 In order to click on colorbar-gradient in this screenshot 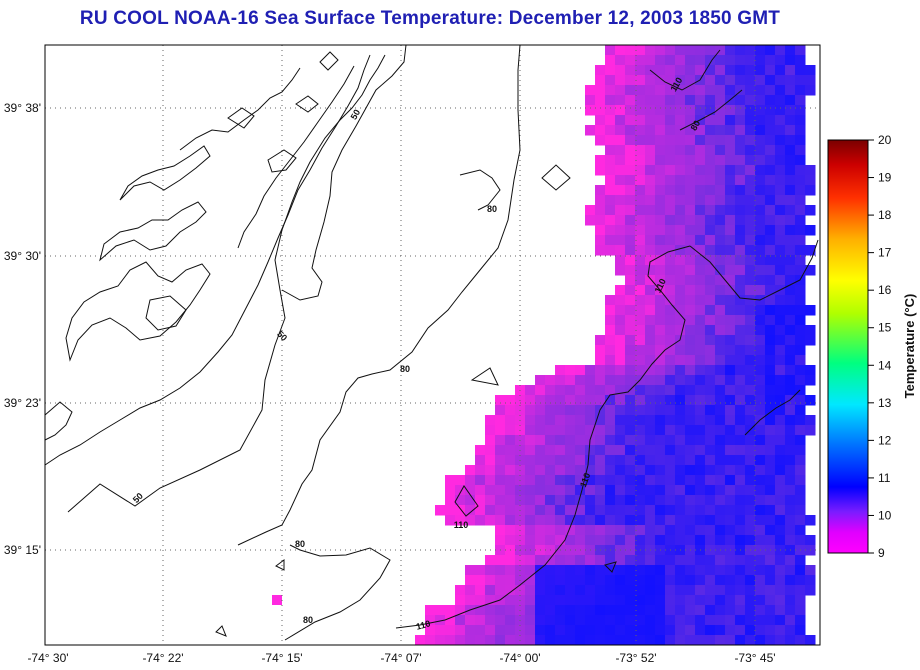, I will do `click(848, 346)`.